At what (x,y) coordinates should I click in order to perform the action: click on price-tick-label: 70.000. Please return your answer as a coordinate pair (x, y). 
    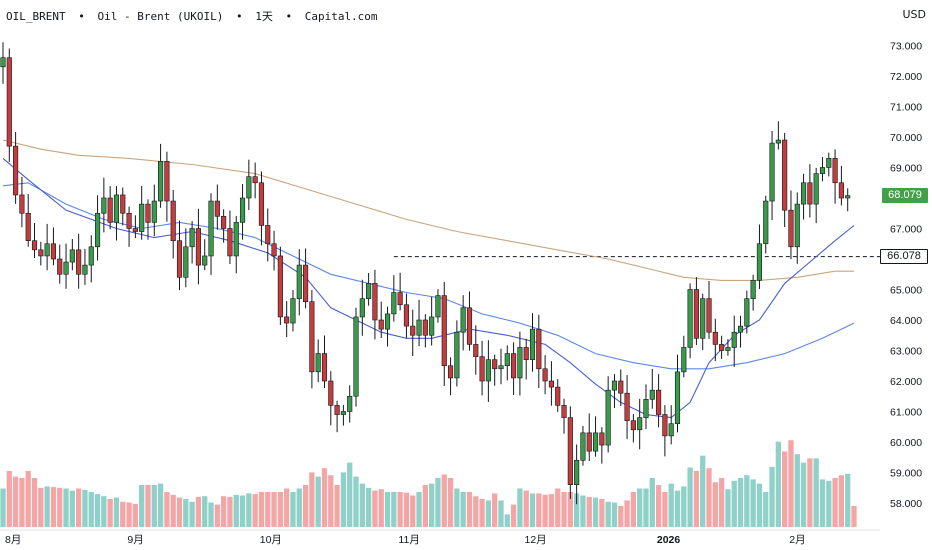
    Looking at the image, I should click on (906, 138).